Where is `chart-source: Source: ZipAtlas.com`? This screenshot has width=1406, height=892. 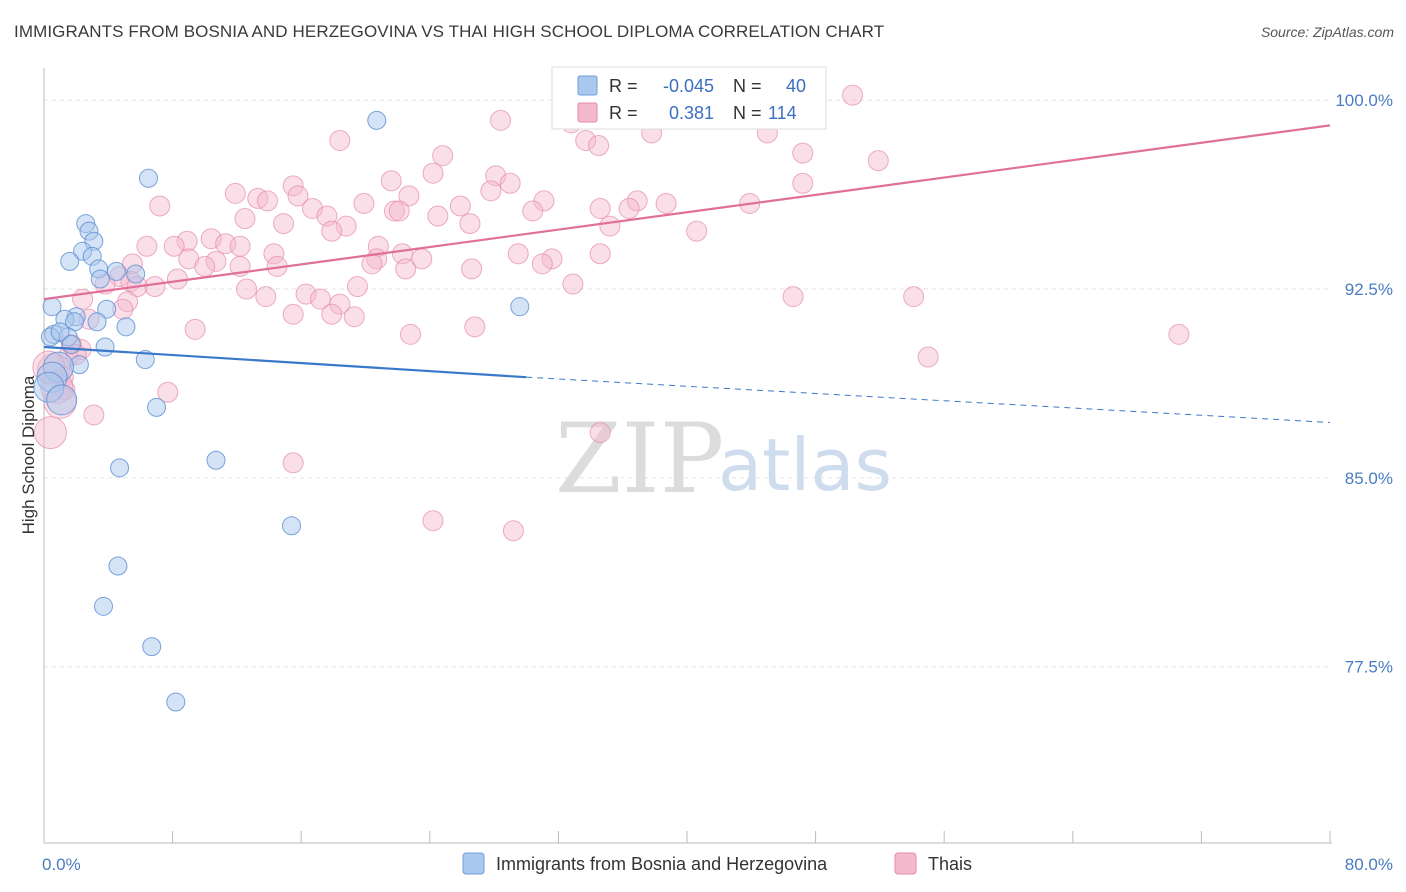
chart-source: Source: ZipAtlas.com is located at coordinates (1327, 32).